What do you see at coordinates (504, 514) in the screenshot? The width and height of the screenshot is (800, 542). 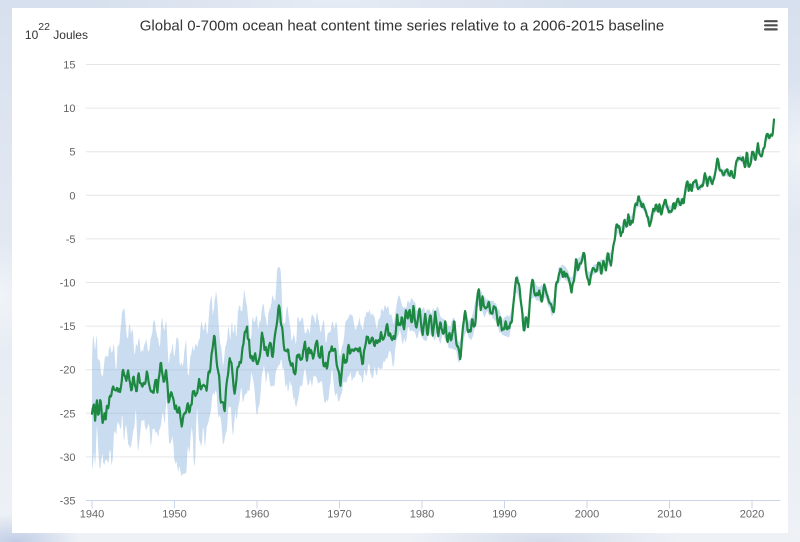 I see `svg-text: 1990` at bounding box center [504, 514].